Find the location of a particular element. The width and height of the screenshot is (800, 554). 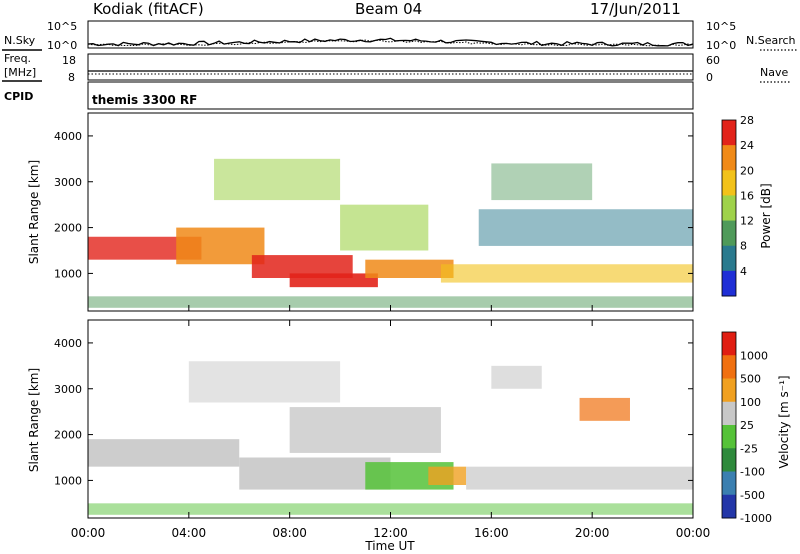

cpid-label: CPID is located at coordinates (18, 96).